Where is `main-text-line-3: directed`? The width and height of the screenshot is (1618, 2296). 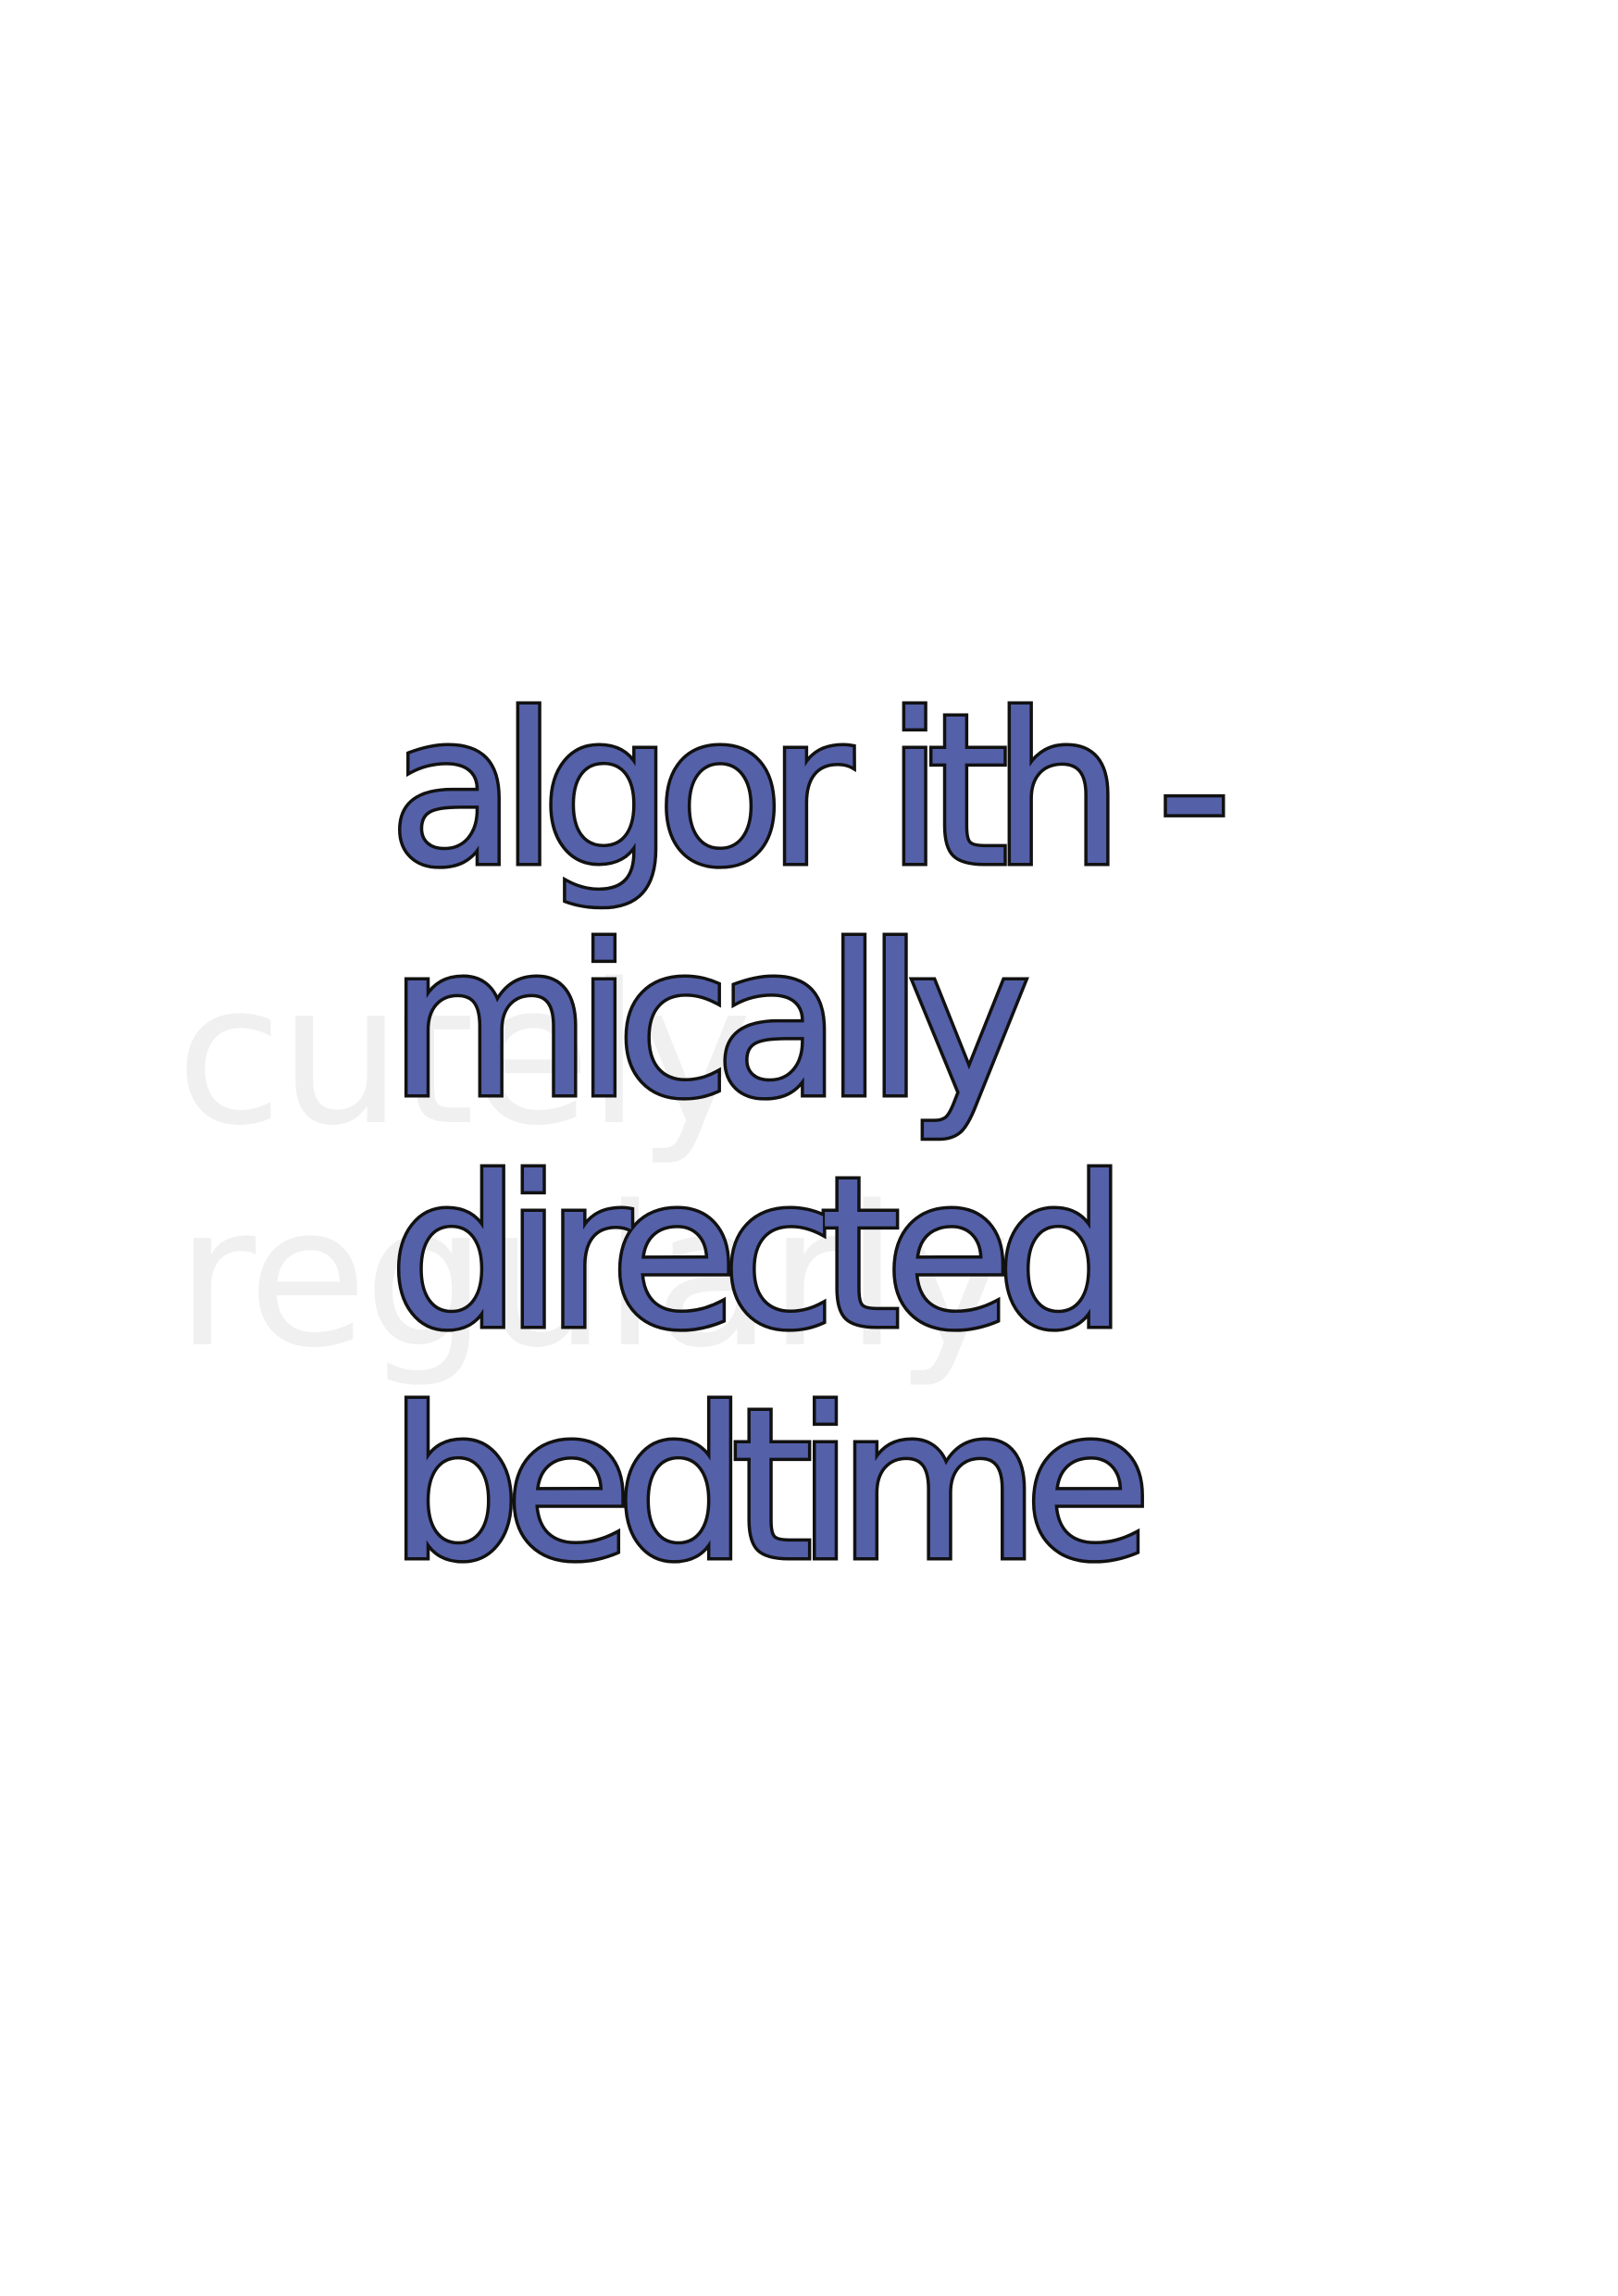 main-text-line-3: directed is located at coordinates (759, 1254).